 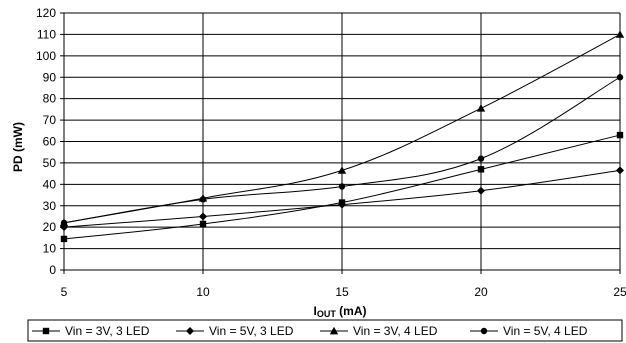 I want to click on y-tick-label: 90, so click(x=50, y=77).